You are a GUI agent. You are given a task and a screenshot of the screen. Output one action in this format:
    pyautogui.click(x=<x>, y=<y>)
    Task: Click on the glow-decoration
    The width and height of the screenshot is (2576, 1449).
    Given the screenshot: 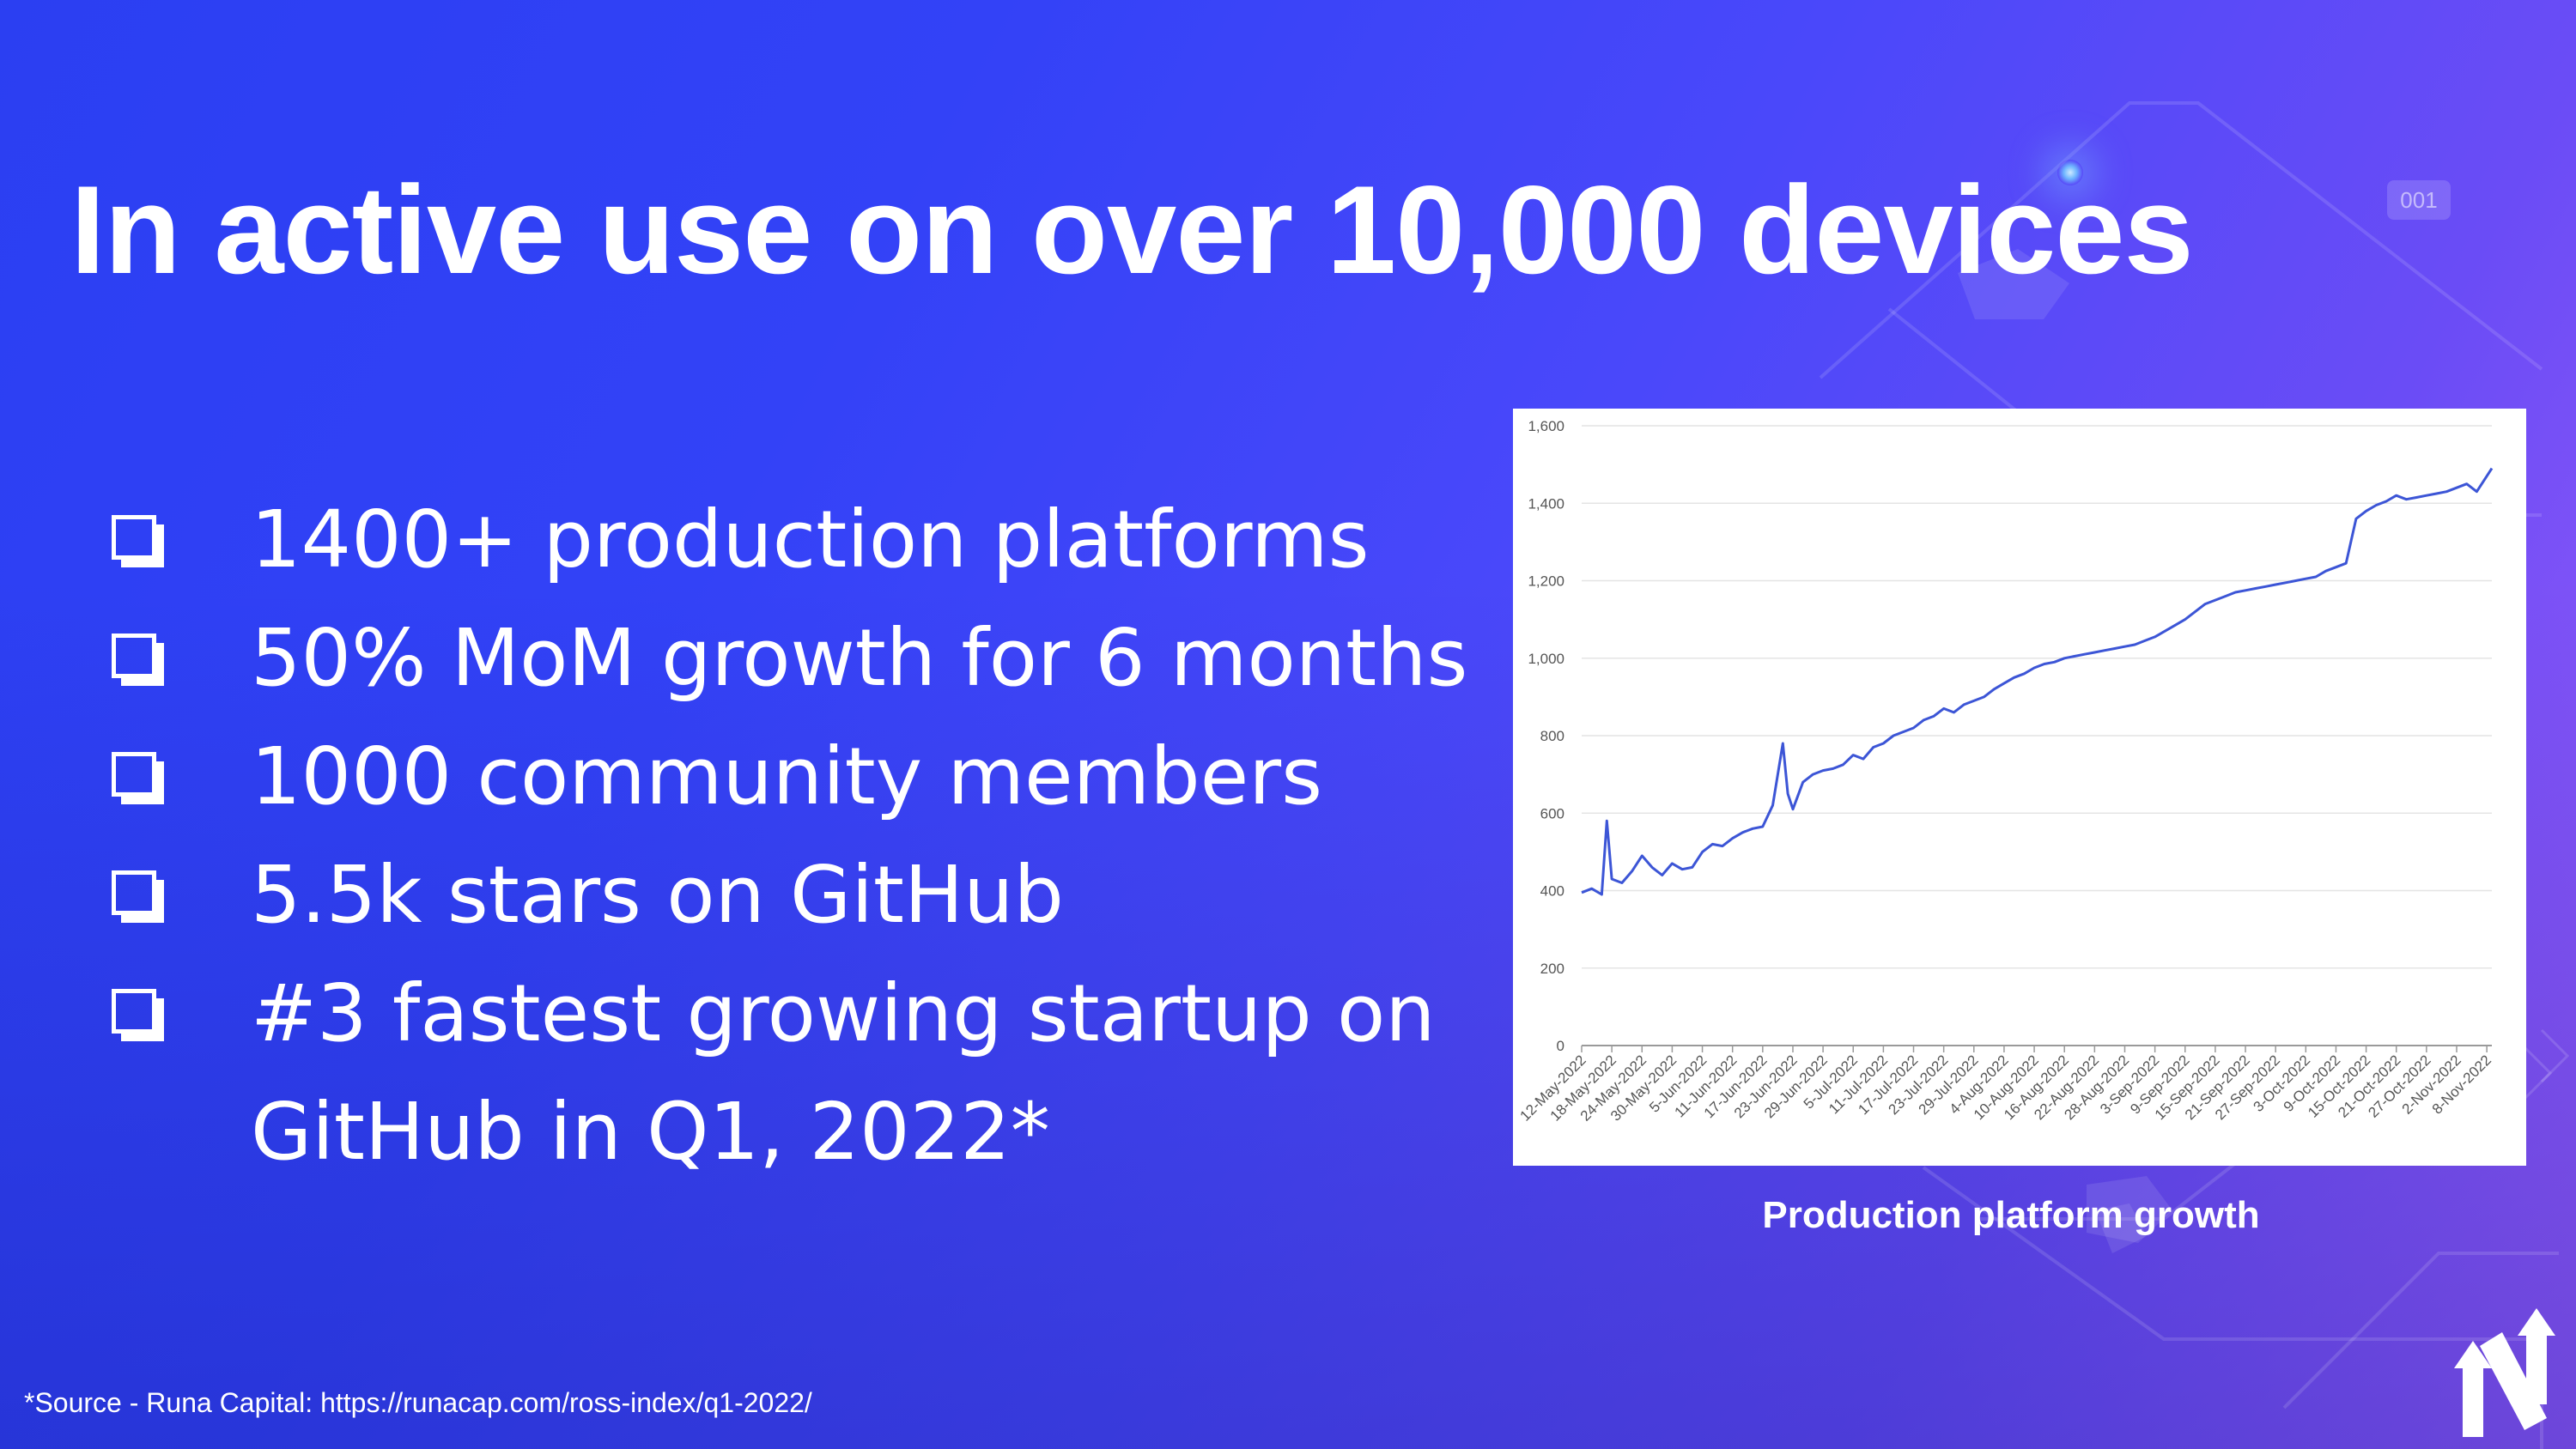 What is the action you would take?
    pyautogui.click(x=2070, y=172)
    